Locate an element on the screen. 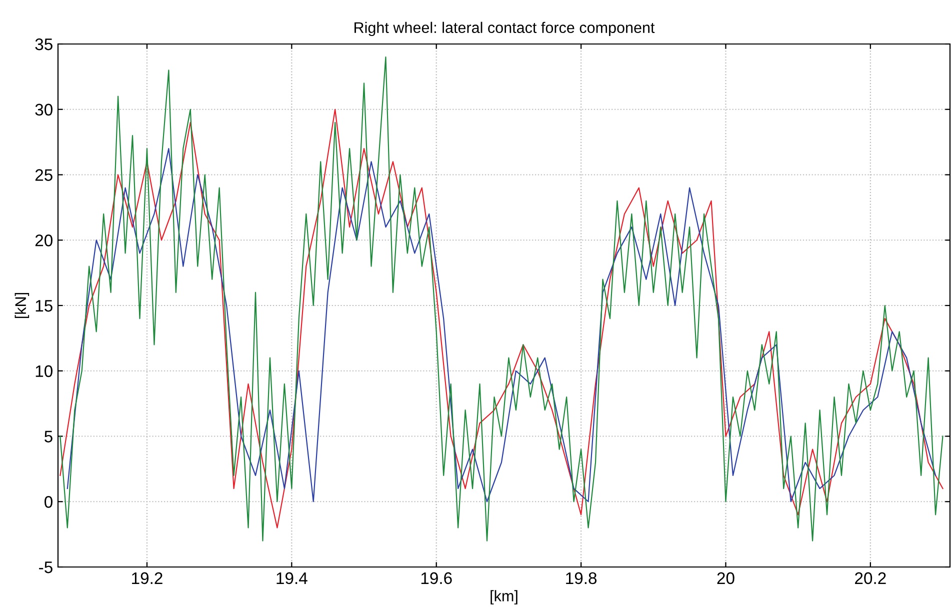 The height and width of the screenshot is (607, 952). chart-title: Right wheel: lateral contact force component is located at coordinates (504, 29).